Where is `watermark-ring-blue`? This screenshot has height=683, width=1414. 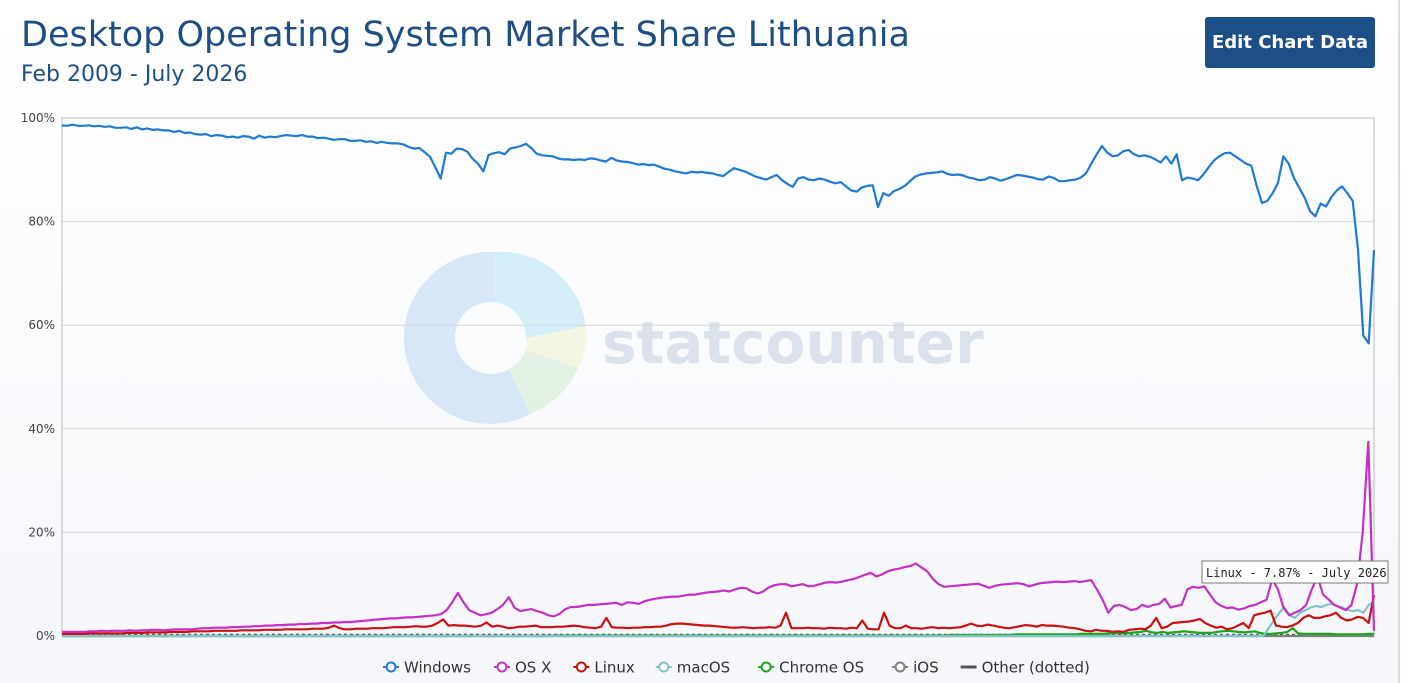 watermark-ring-blue is located at coordinates (466, 337).